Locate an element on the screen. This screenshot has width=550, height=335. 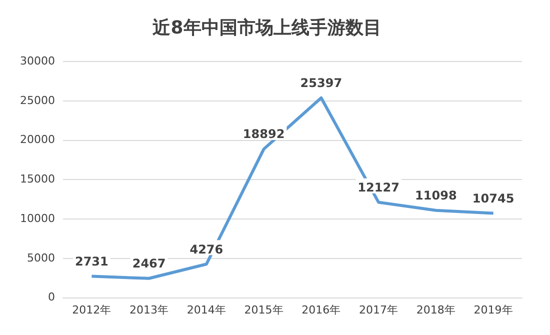
y-tick-label: 5000 is located at coordinates (40, 257).